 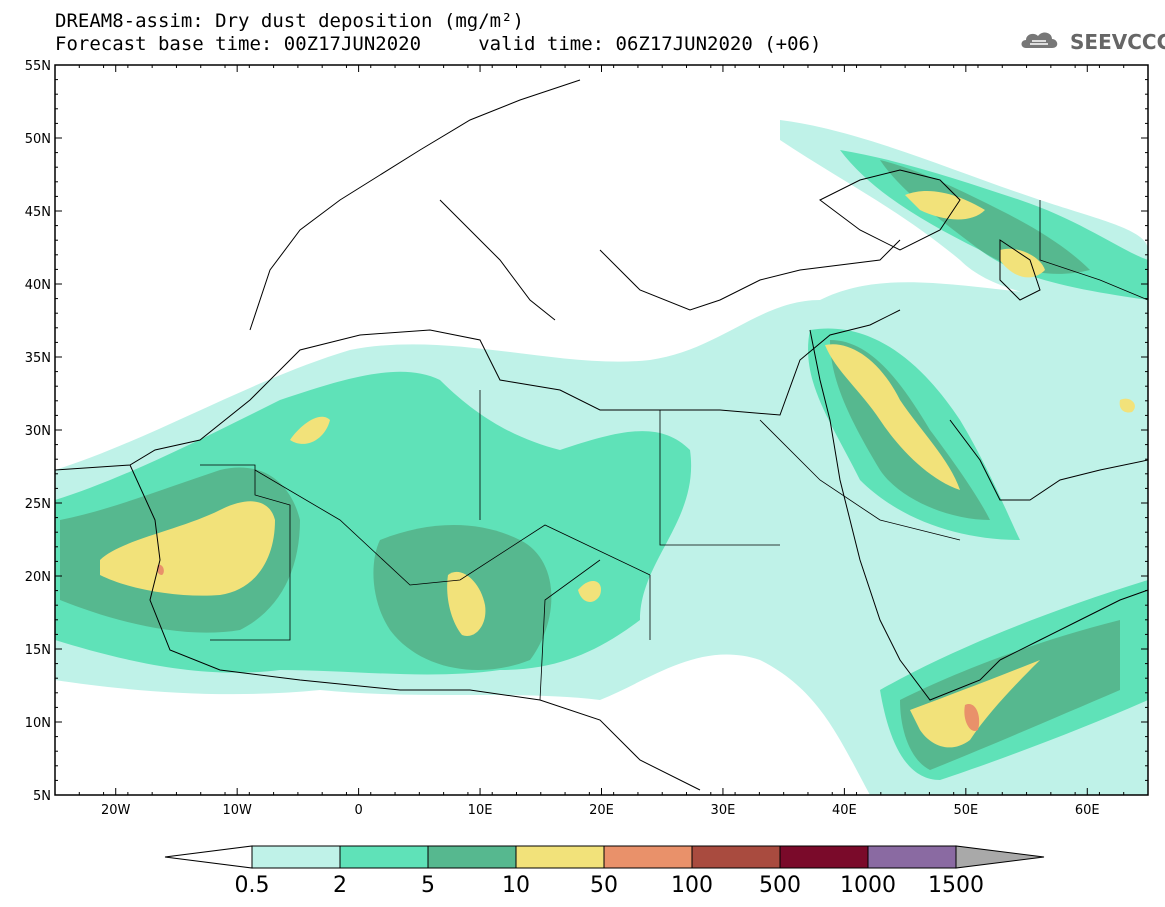 What do you see at coordinates (38, 285) in the screenshot?
I see `lat-tick-label: 40N` at bounding box center [38, 285].